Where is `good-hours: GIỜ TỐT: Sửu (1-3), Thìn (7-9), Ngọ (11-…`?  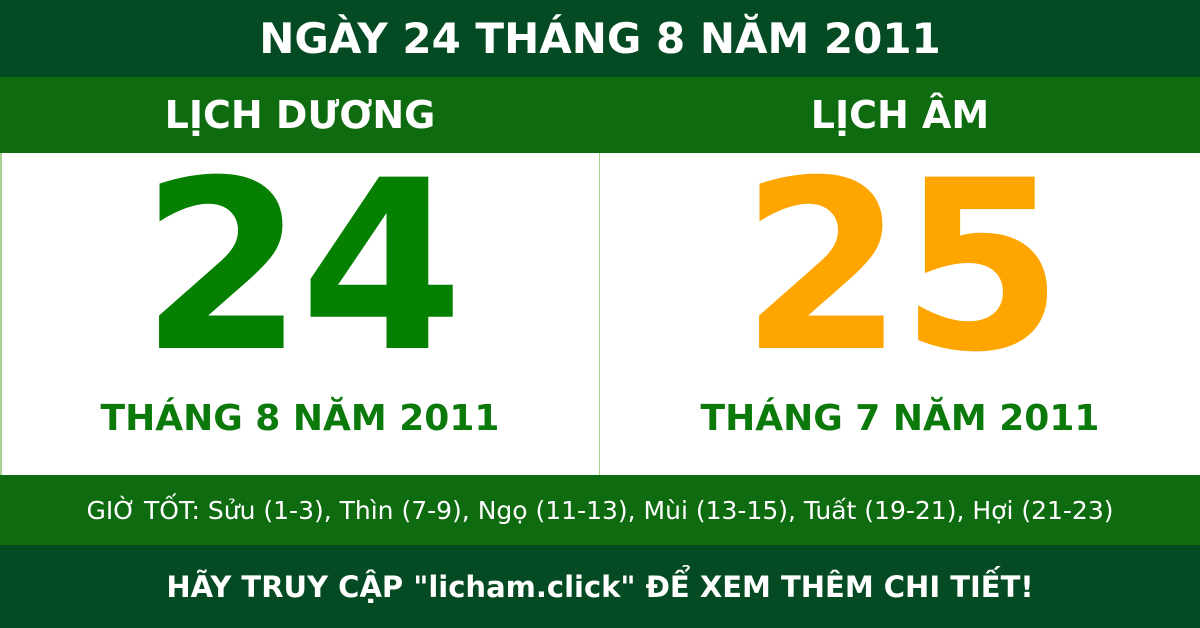 good-hours: GIỜ TỐT: Sửu (1-3), Thìn (7-9), Ngọ (11-… is located at coordinates (600, 510).